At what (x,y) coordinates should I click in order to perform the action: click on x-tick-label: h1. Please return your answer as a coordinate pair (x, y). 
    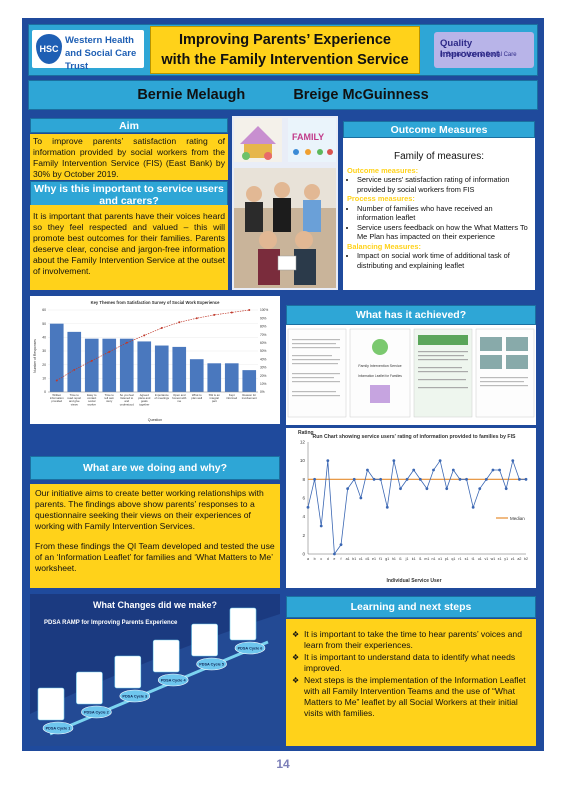
    Looking at the image, I should click on (394, 559).